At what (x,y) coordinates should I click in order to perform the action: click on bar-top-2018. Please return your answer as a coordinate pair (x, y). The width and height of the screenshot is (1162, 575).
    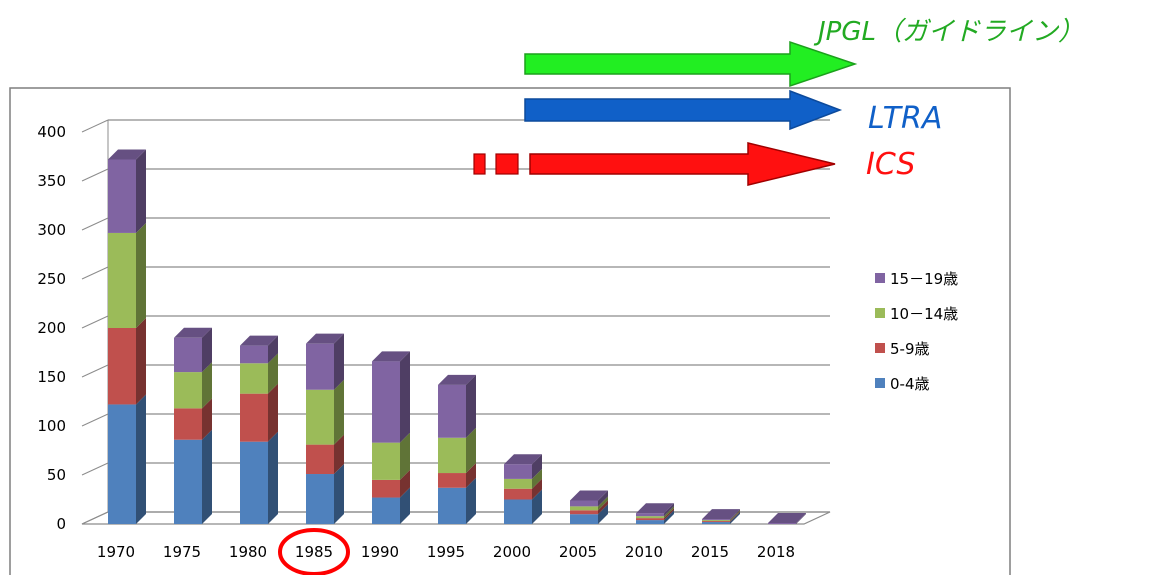
    Looking at the image, I should click on (787, 518).